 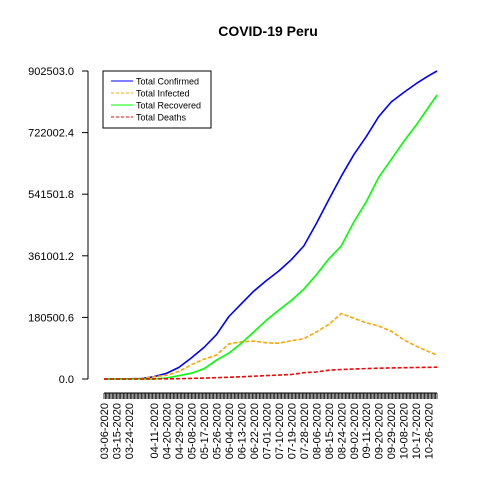 I want to click on legend-label: Total Confirmed, so click(x=167, y=82).